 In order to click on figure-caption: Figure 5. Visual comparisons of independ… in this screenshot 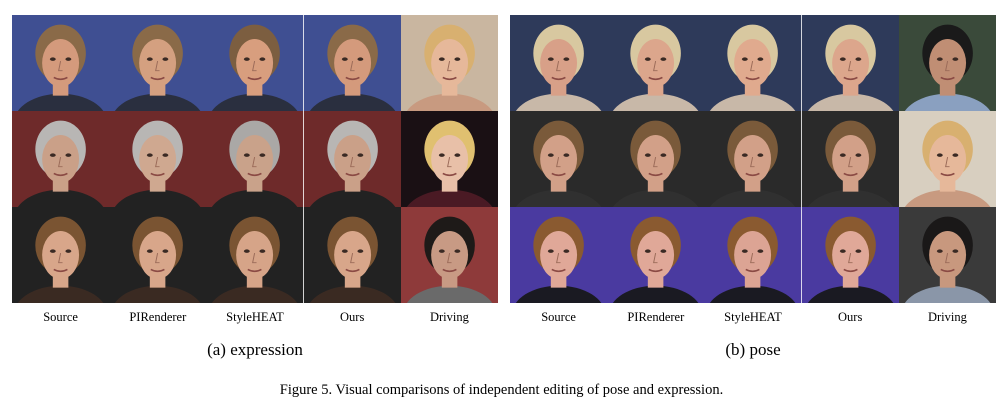, I will do `click(501, 390)`.